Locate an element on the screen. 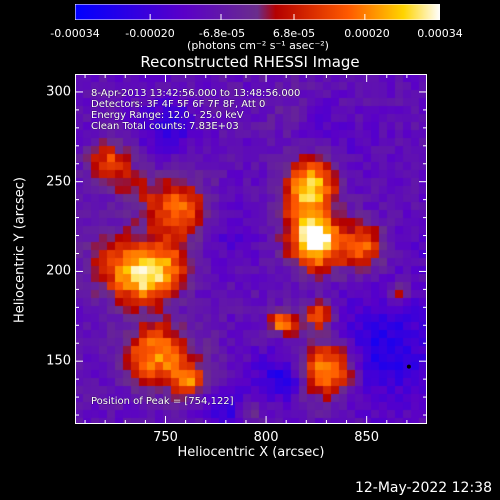  y-tick-label-200: 200 is located at coordinates (58, 271).